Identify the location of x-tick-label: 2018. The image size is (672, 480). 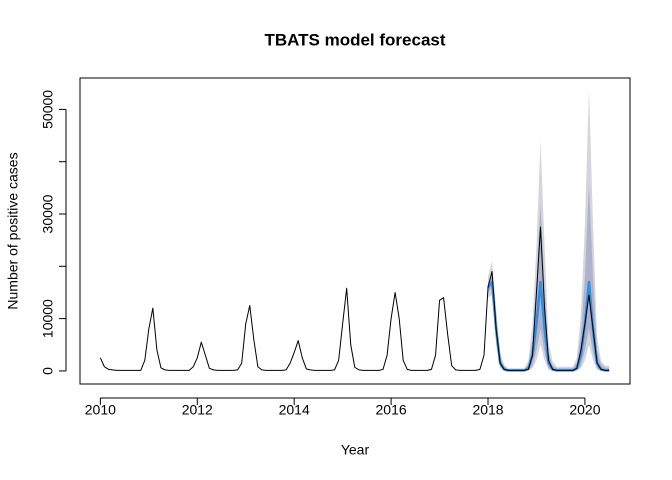
(487, 410).